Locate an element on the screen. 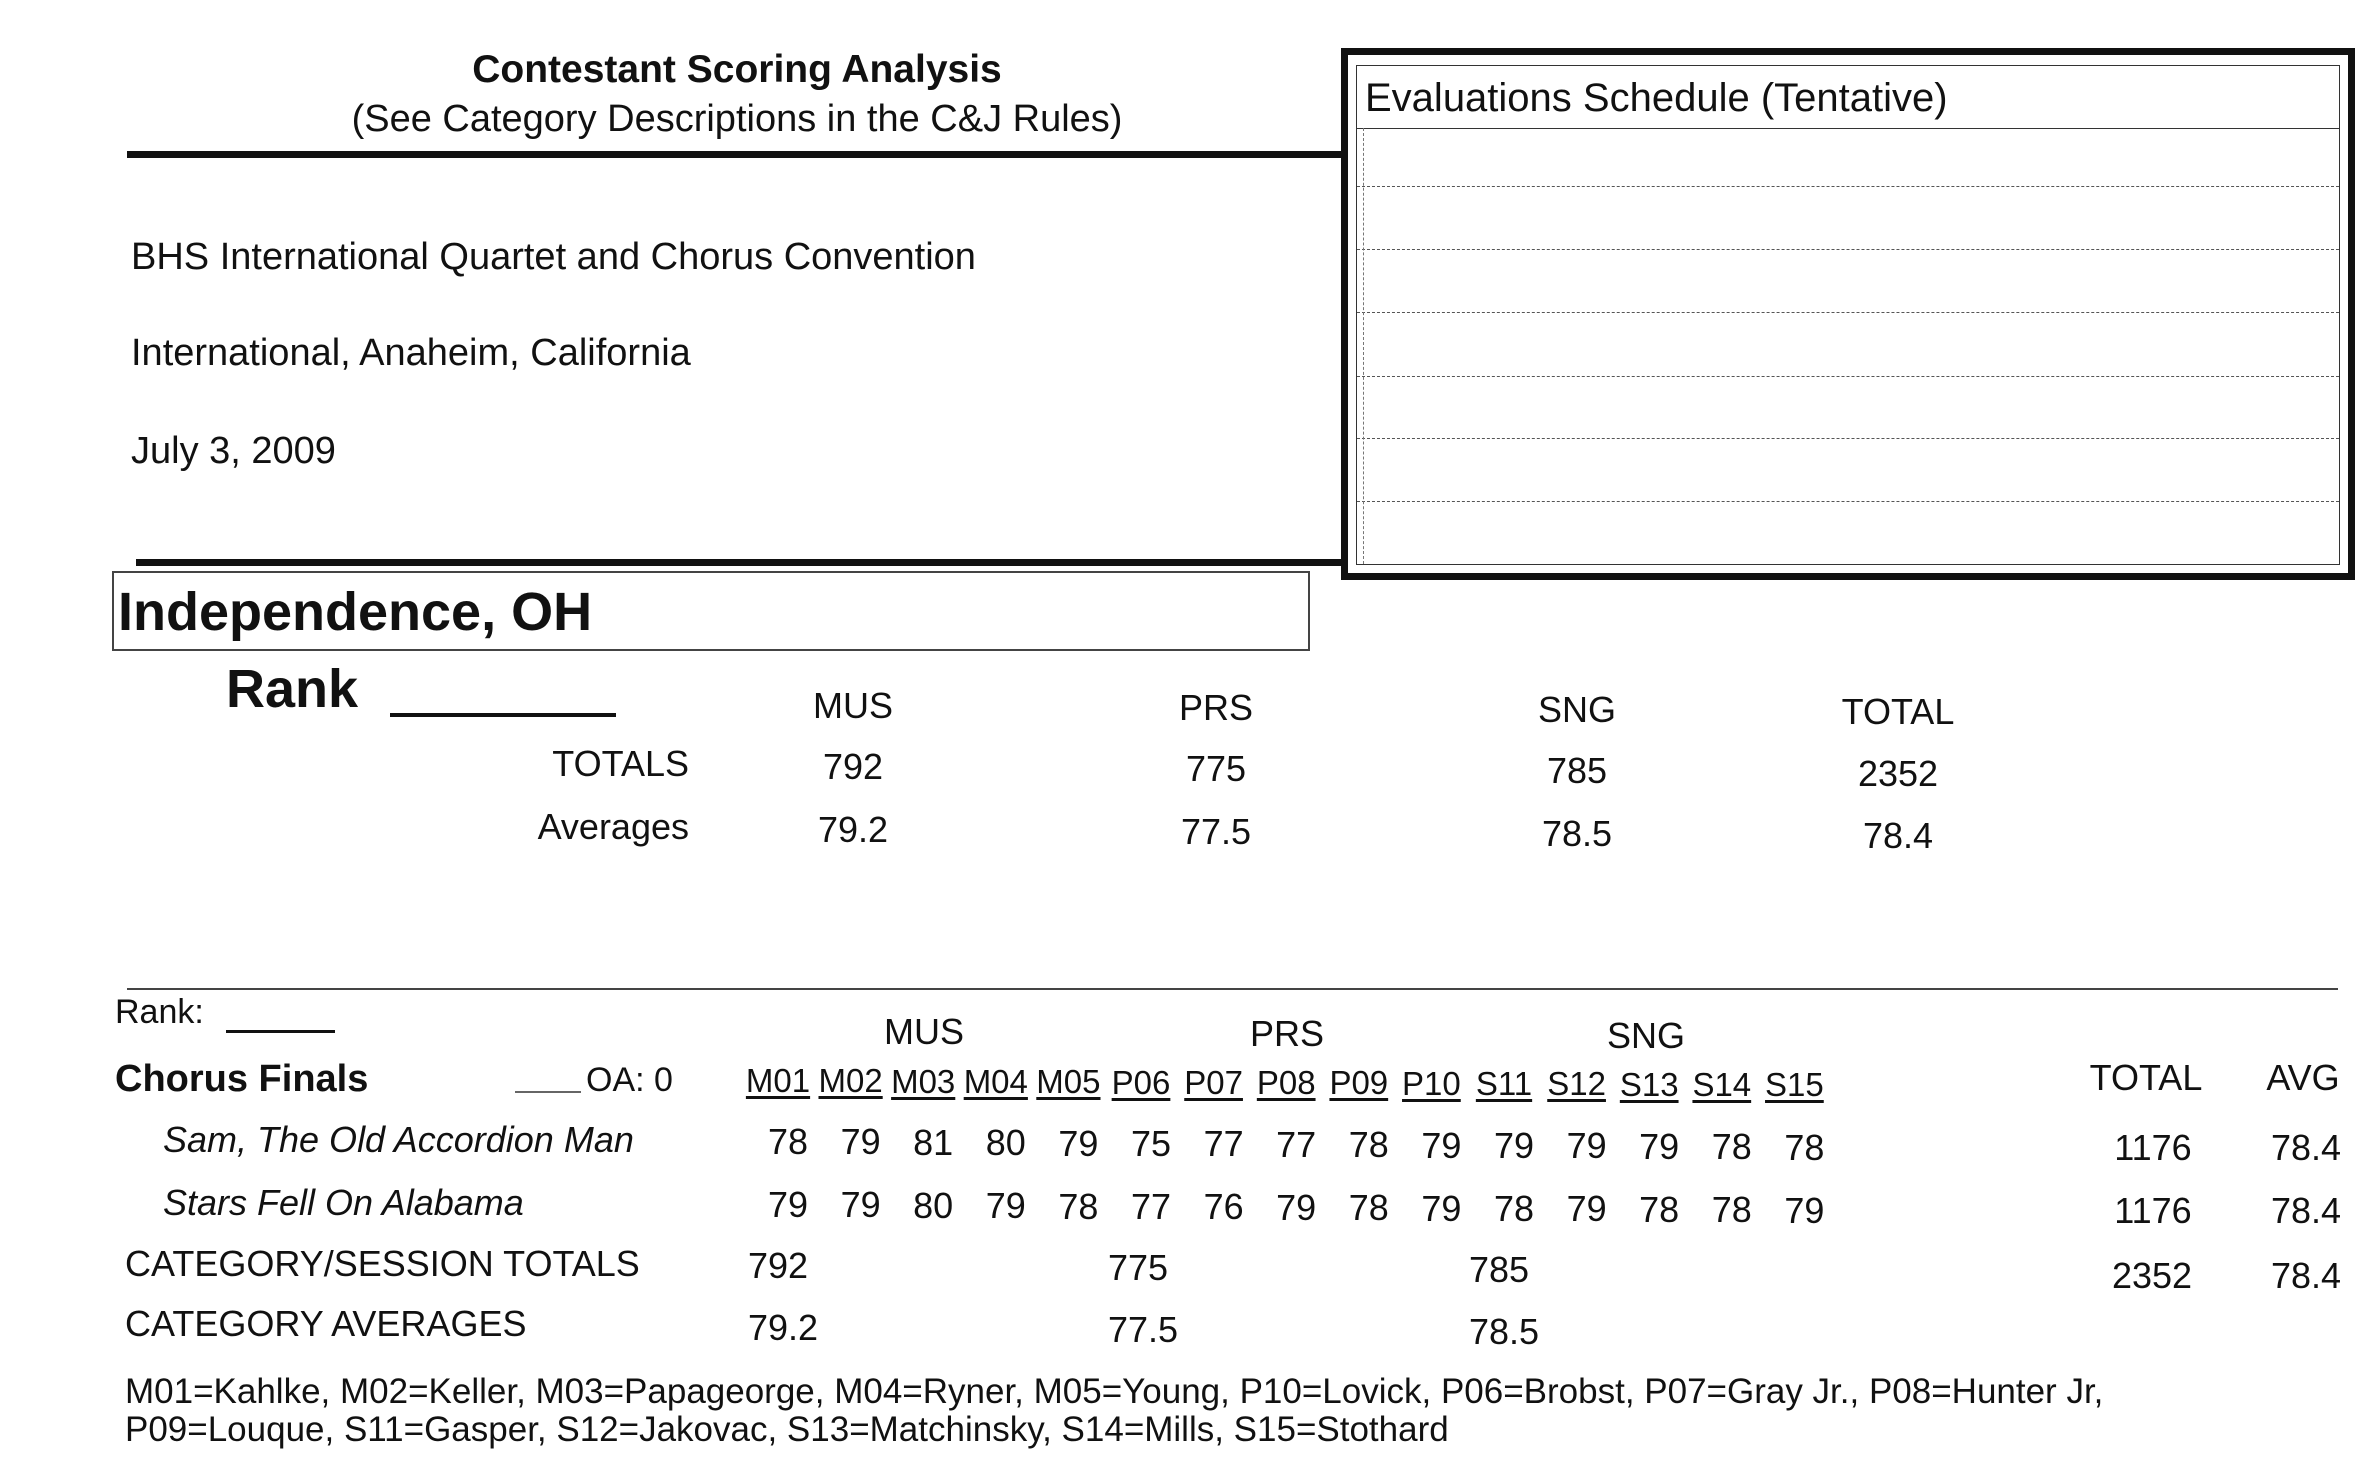 The width and height of the screenshot is (2368, 1466). evaluations-title: Evaluations Schedule (Tentative) is located at coordinates (1656, 98).